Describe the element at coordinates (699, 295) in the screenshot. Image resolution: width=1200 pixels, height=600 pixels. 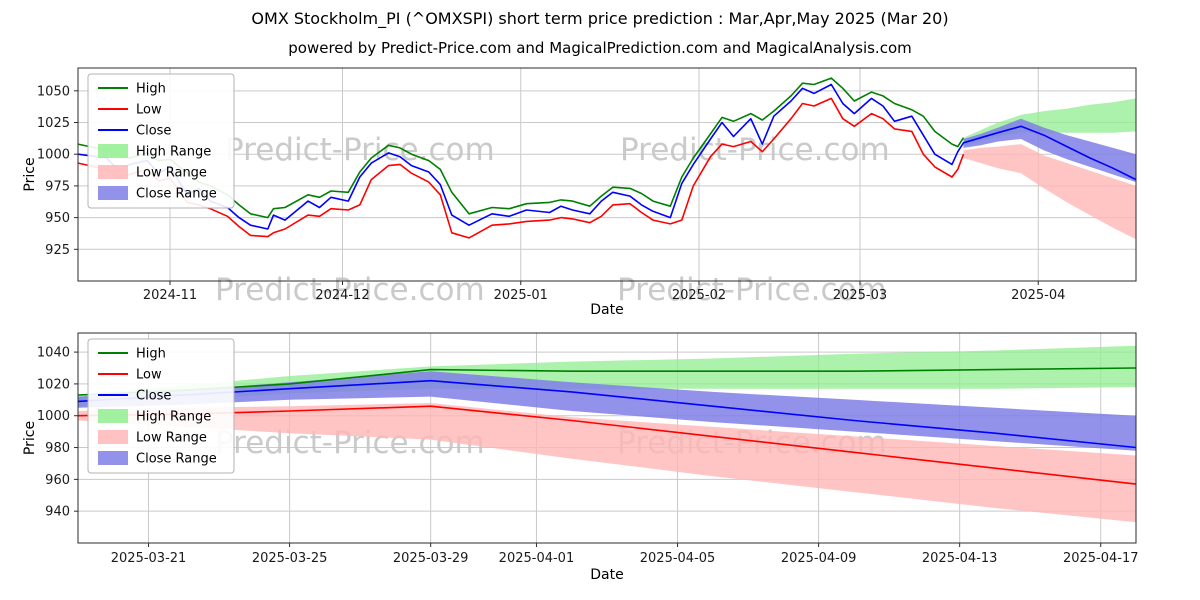
I see `x-tick-label: 2025-02` at that location.